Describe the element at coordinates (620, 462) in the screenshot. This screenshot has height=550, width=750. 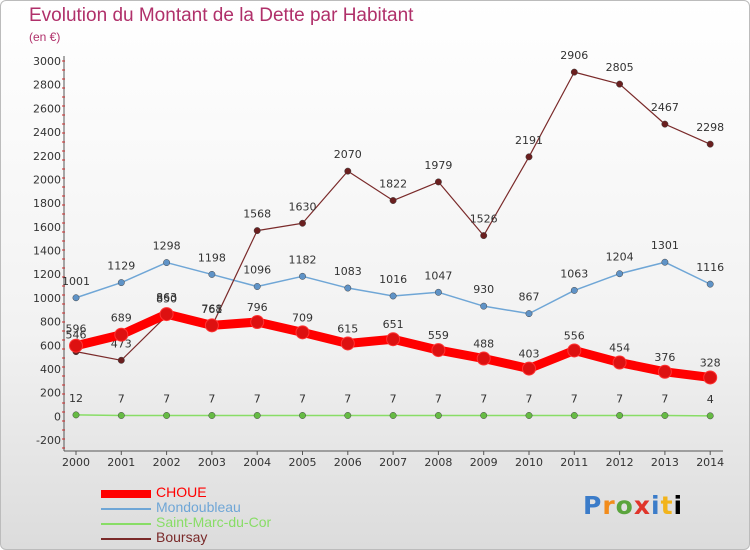
I see `x-tick-label: 2012` at that location.